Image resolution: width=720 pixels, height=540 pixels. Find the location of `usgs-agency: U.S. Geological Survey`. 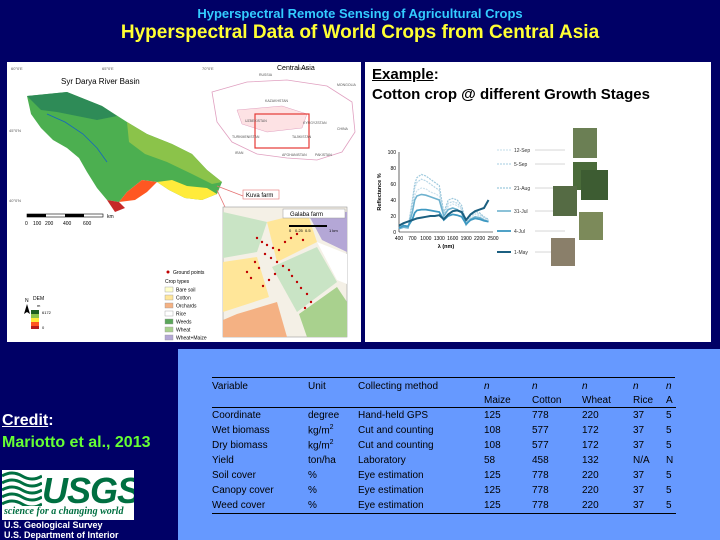

usgs-agency: U.S. Geological Survey is located at coordinates (53, 525).